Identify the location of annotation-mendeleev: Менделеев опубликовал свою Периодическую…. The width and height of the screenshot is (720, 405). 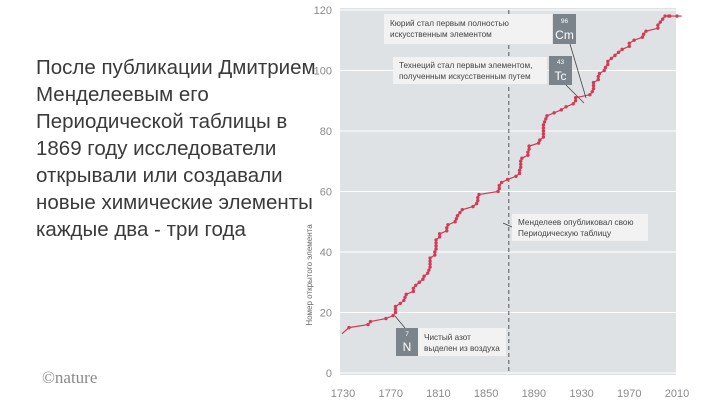
(575, 227).